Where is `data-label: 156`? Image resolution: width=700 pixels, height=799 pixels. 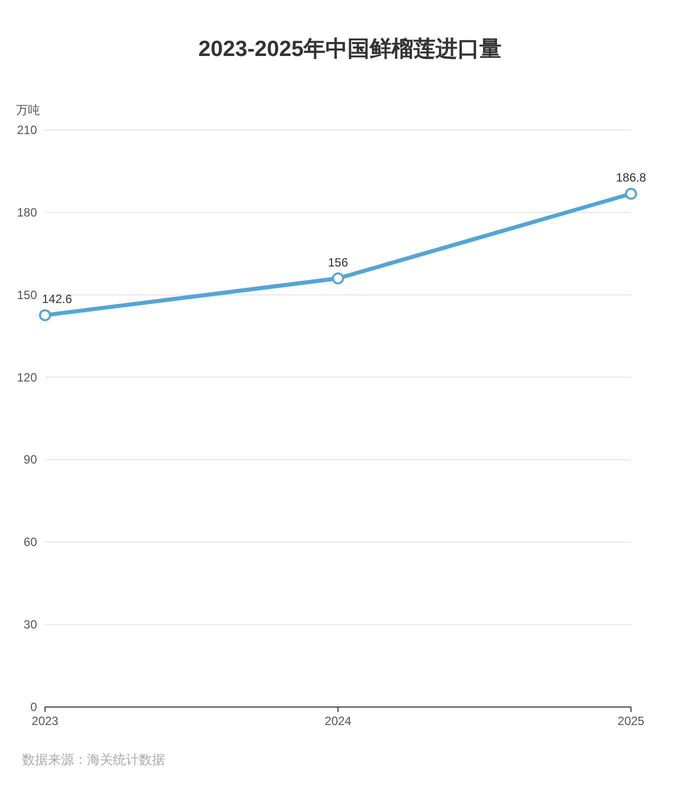
data-label: 156 is located at coordinates (338, 262).